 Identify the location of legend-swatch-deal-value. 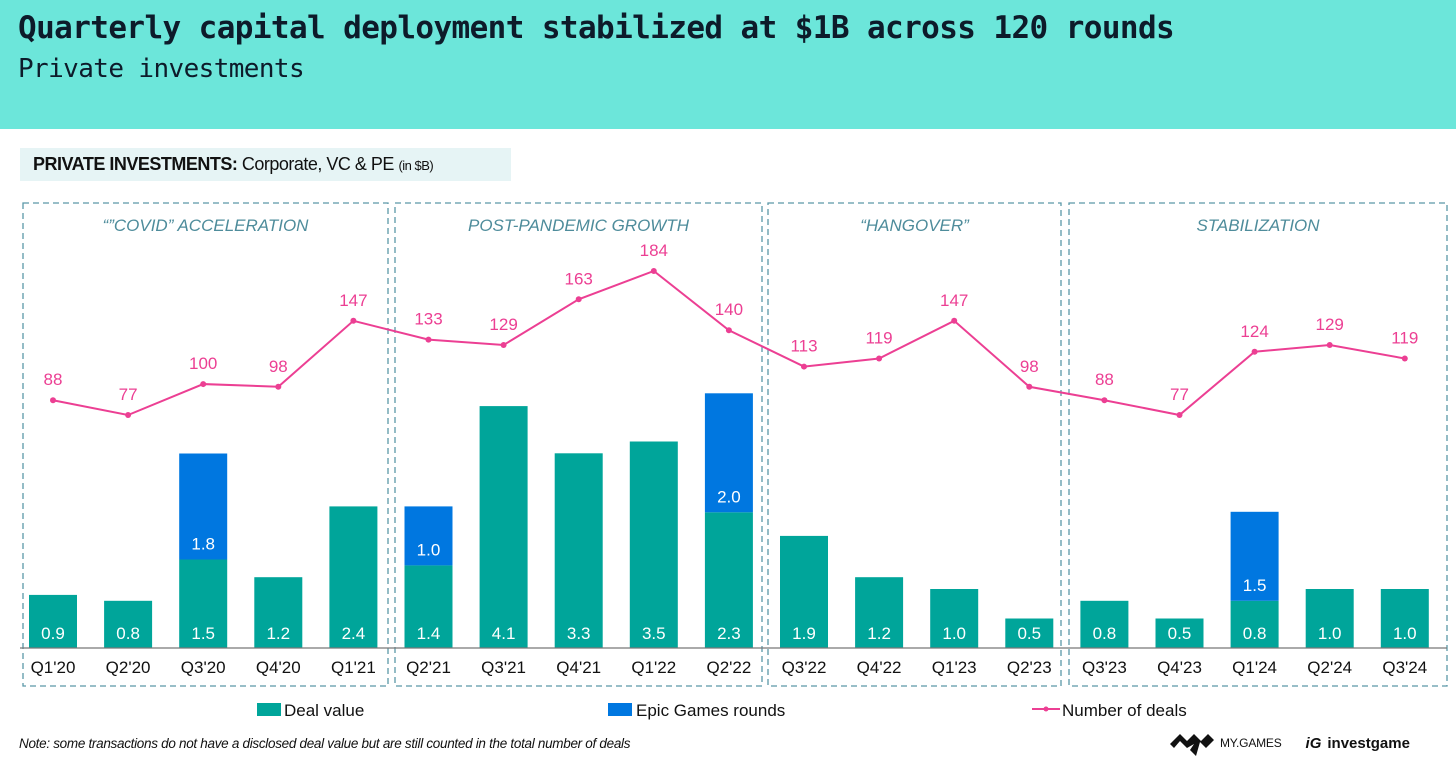
(269, 709).